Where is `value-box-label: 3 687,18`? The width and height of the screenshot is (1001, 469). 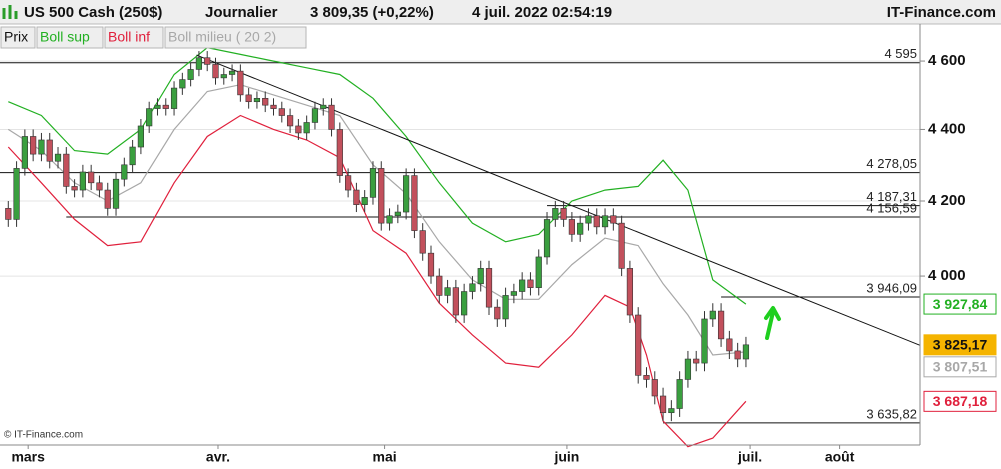
value-box-label: 3 687,18 is located at coordinates (960, 401).